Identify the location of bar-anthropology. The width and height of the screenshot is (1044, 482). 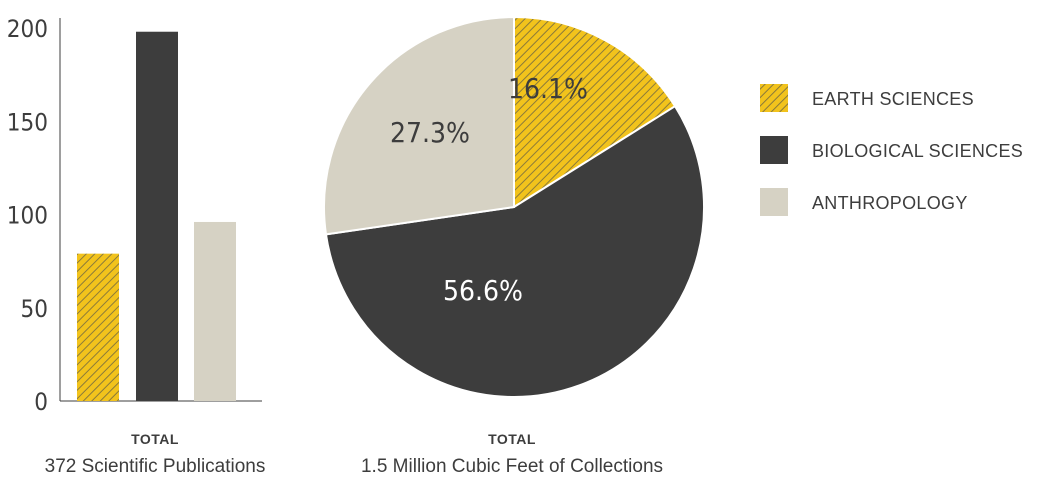
(215, 311).